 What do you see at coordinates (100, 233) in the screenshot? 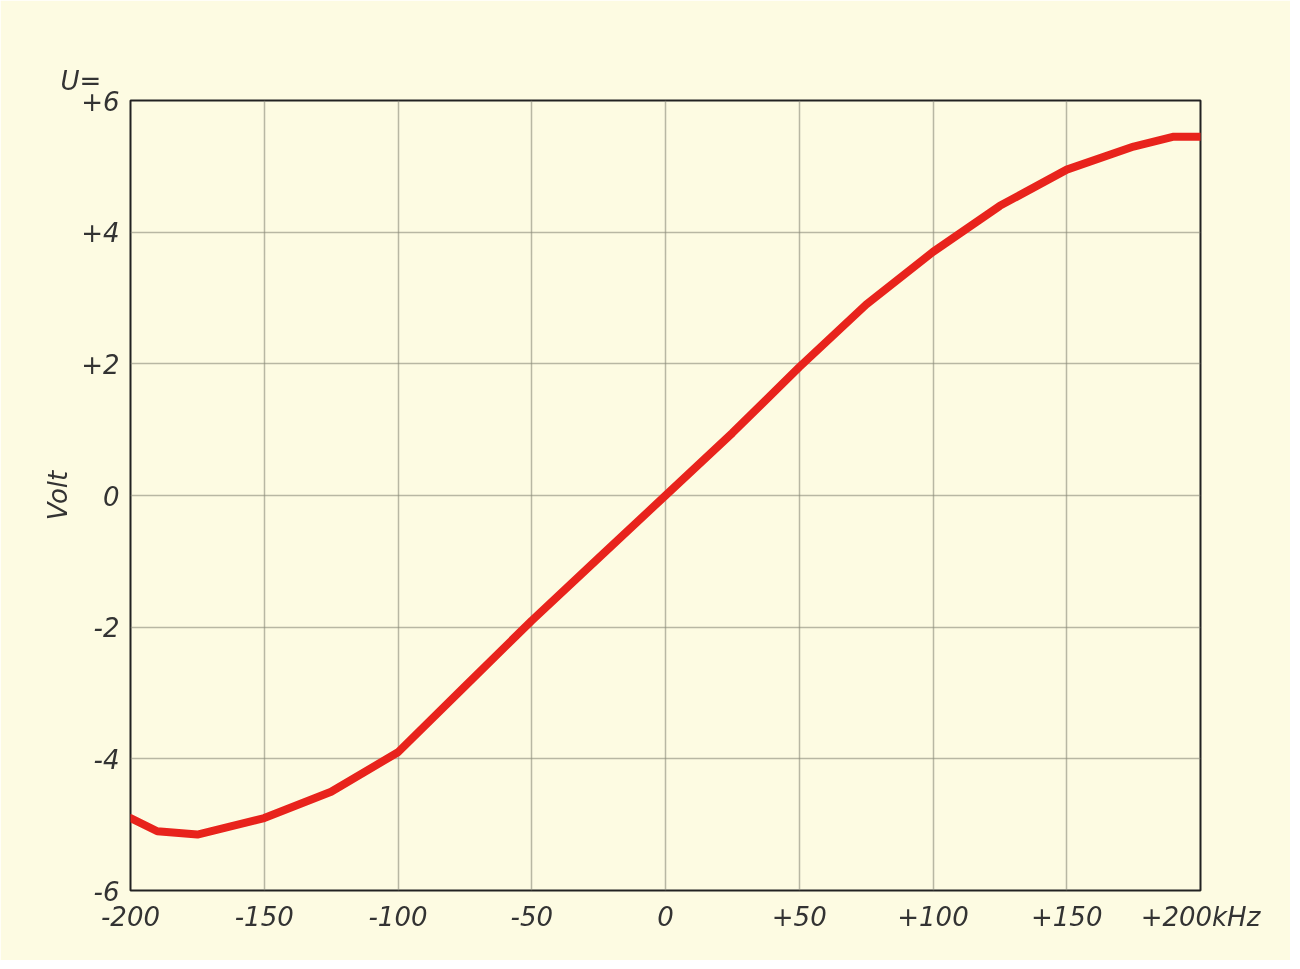
I see `y-tick-label: +4` at bounding box center [100, 233].